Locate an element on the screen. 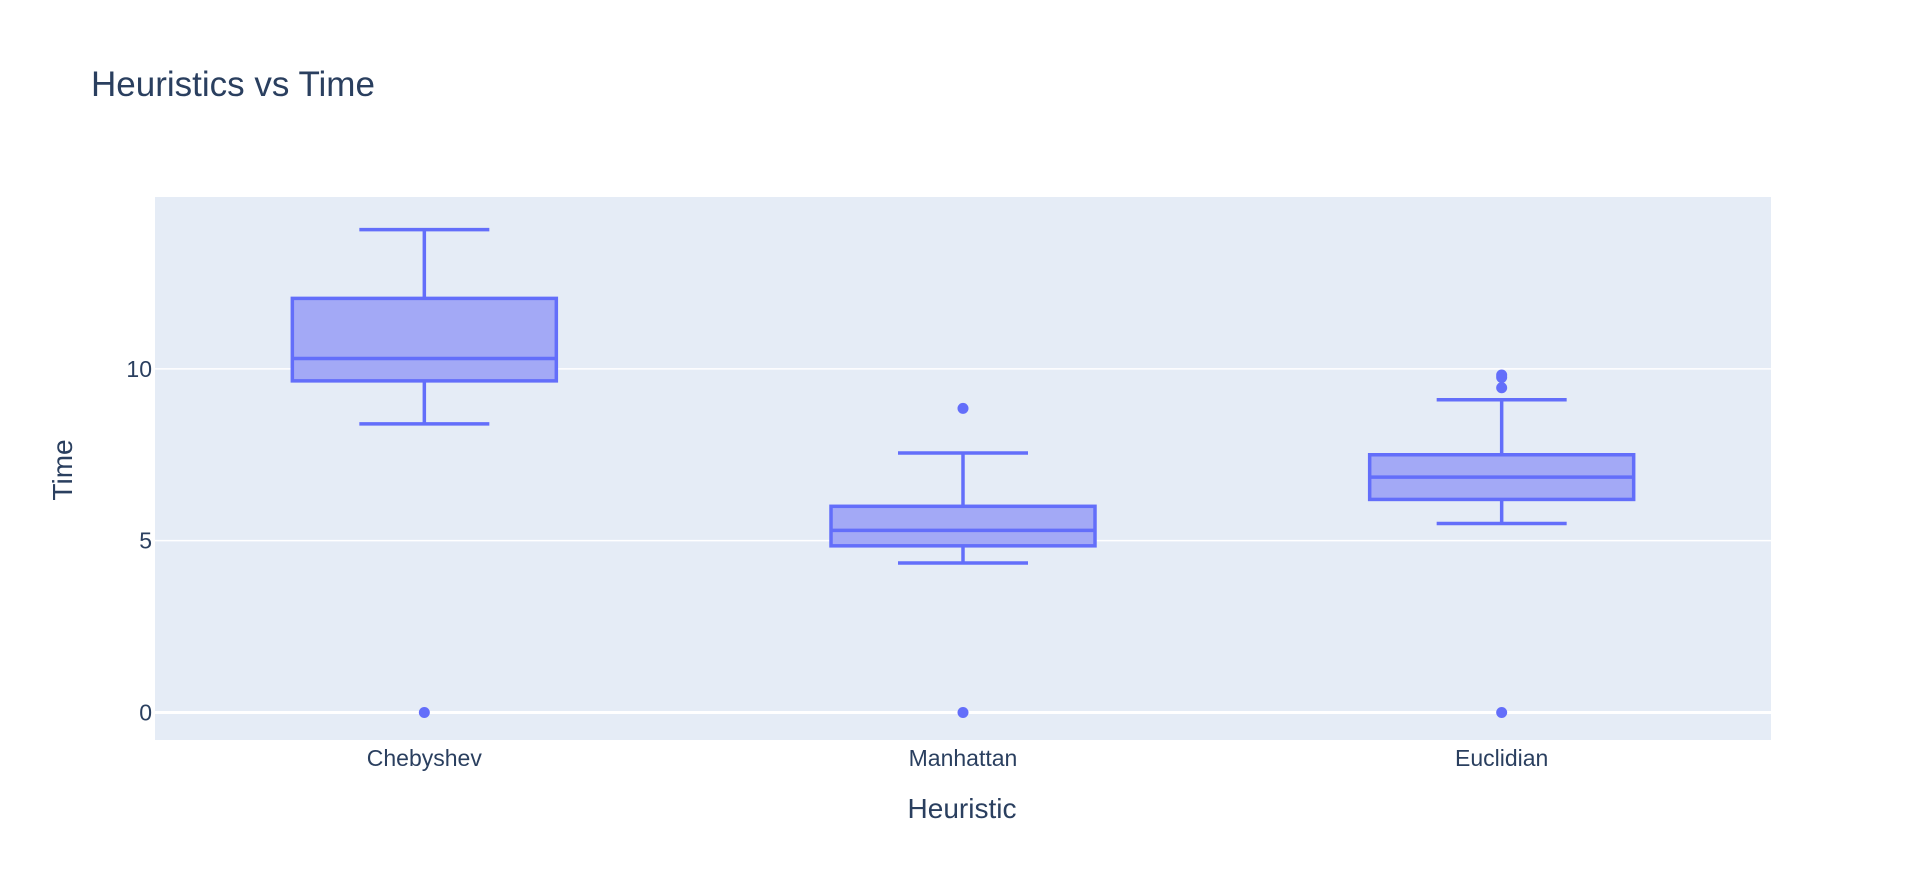  y-axis-ticks: 0 5 10 is located at coordinates (139, 541).